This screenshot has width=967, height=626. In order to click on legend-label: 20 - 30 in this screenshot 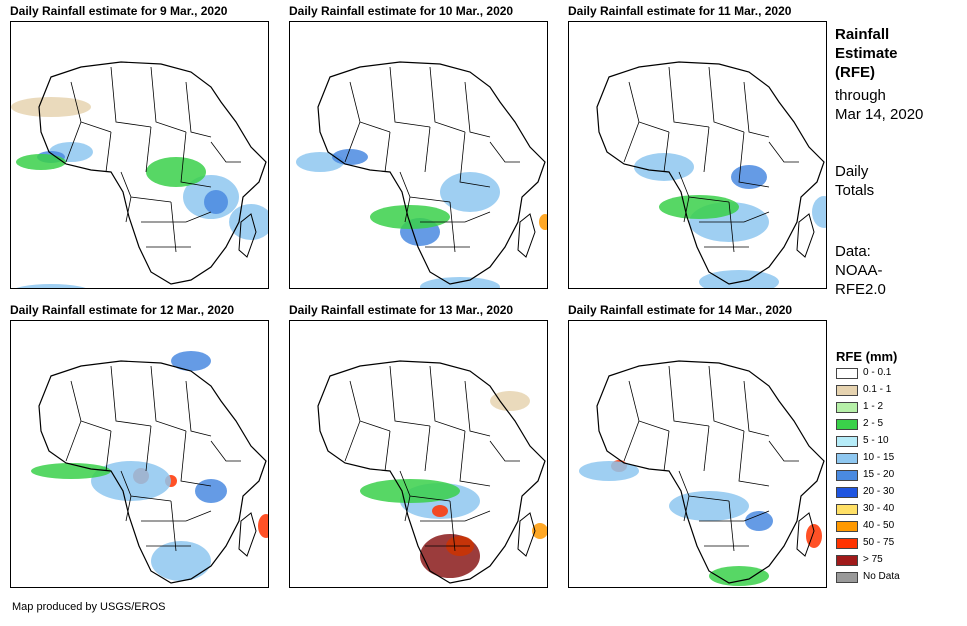, I will do `click(879, 491)`.